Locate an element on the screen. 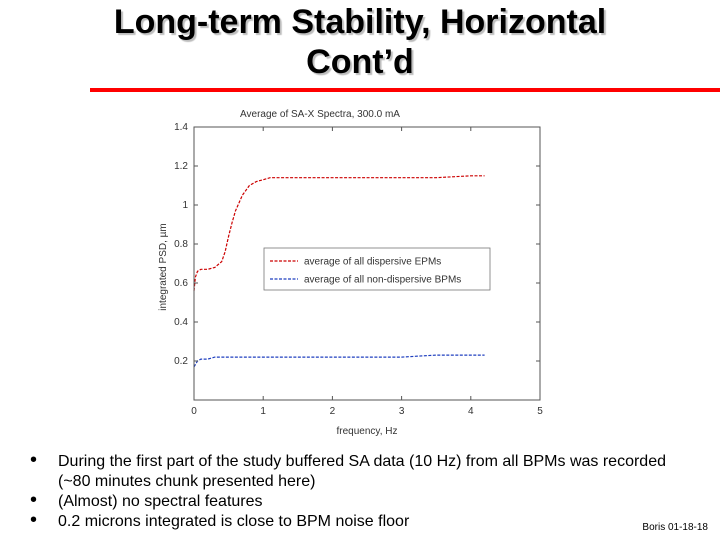 This screenshot has width=720, height=540. chart-x-label: frequency, Hz is located at coordinates (367, 431).